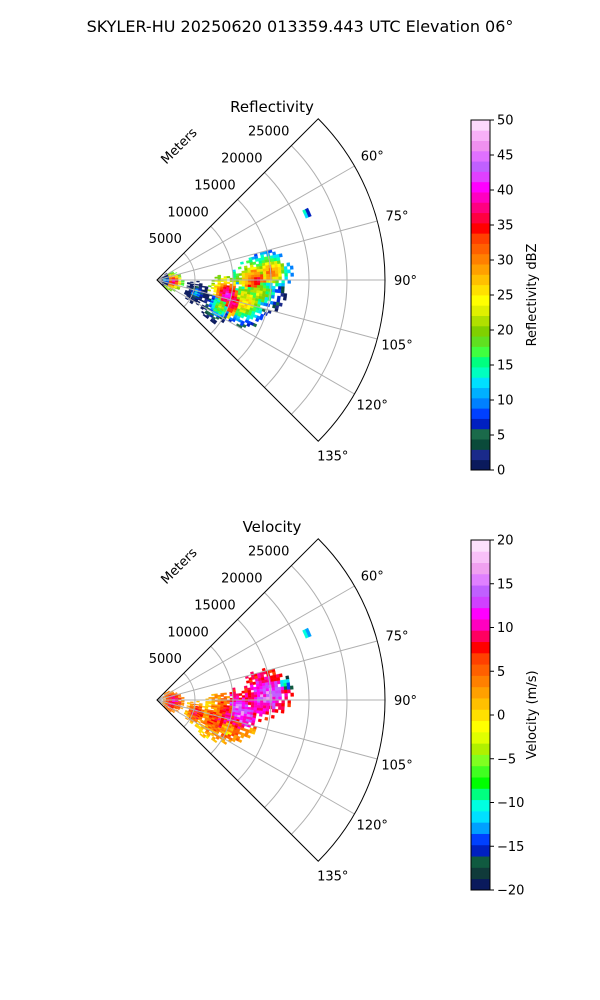  What do you see at coordinates (219, 186) in the screenshot?
I see `reflectivity-range-labels: 5000 10000 15000 20000 25000` at bounding box center [219, 186].